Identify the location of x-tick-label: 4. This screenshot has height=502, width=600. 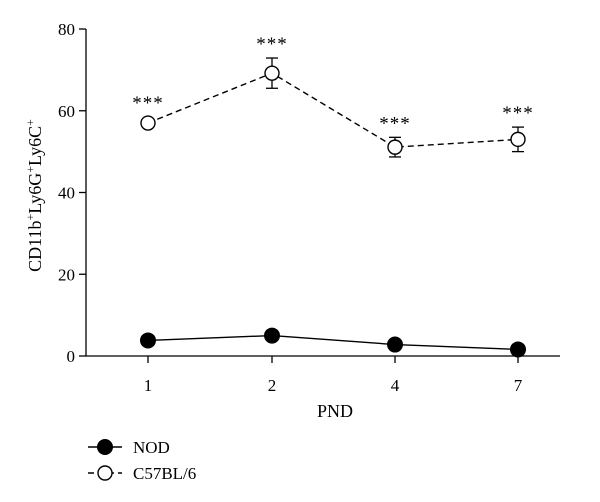
(395, 385).